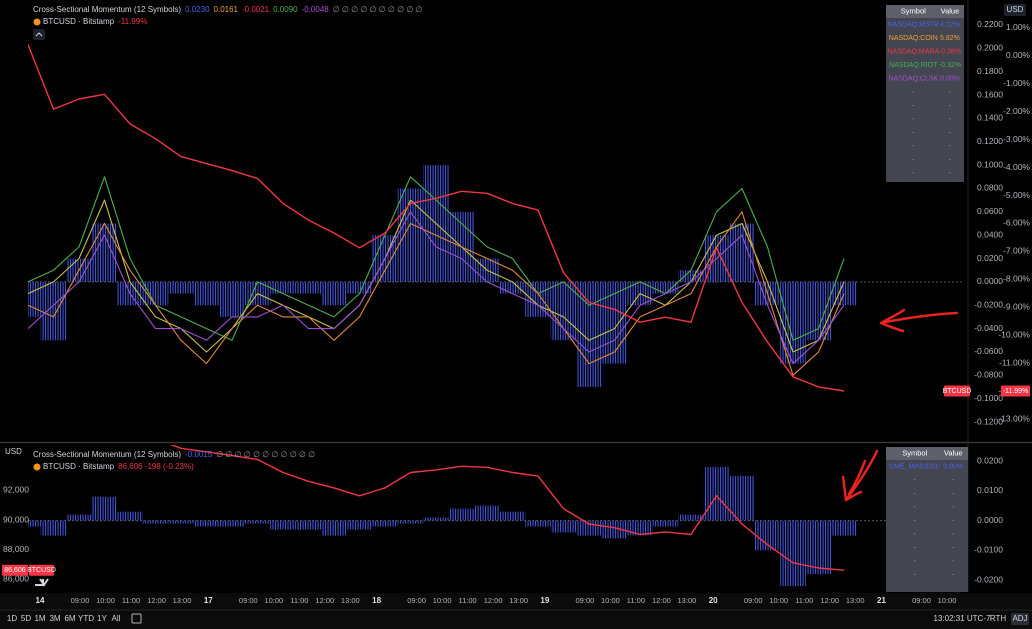 The image size is (1032, 629). What do you see at coordinates (1018, 55) in the screenshot?
I see `y2-tick-label: 0.00%` at bounding box center [1018, 55].